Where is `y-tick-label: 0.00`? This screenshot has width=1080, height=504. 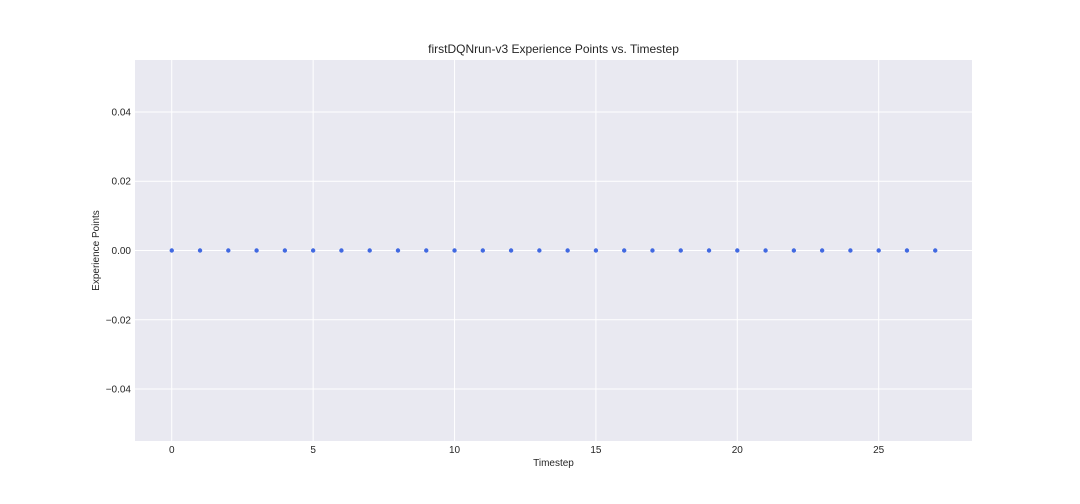
y-tick-label: 0.00 is located at coordinates (122, 251).